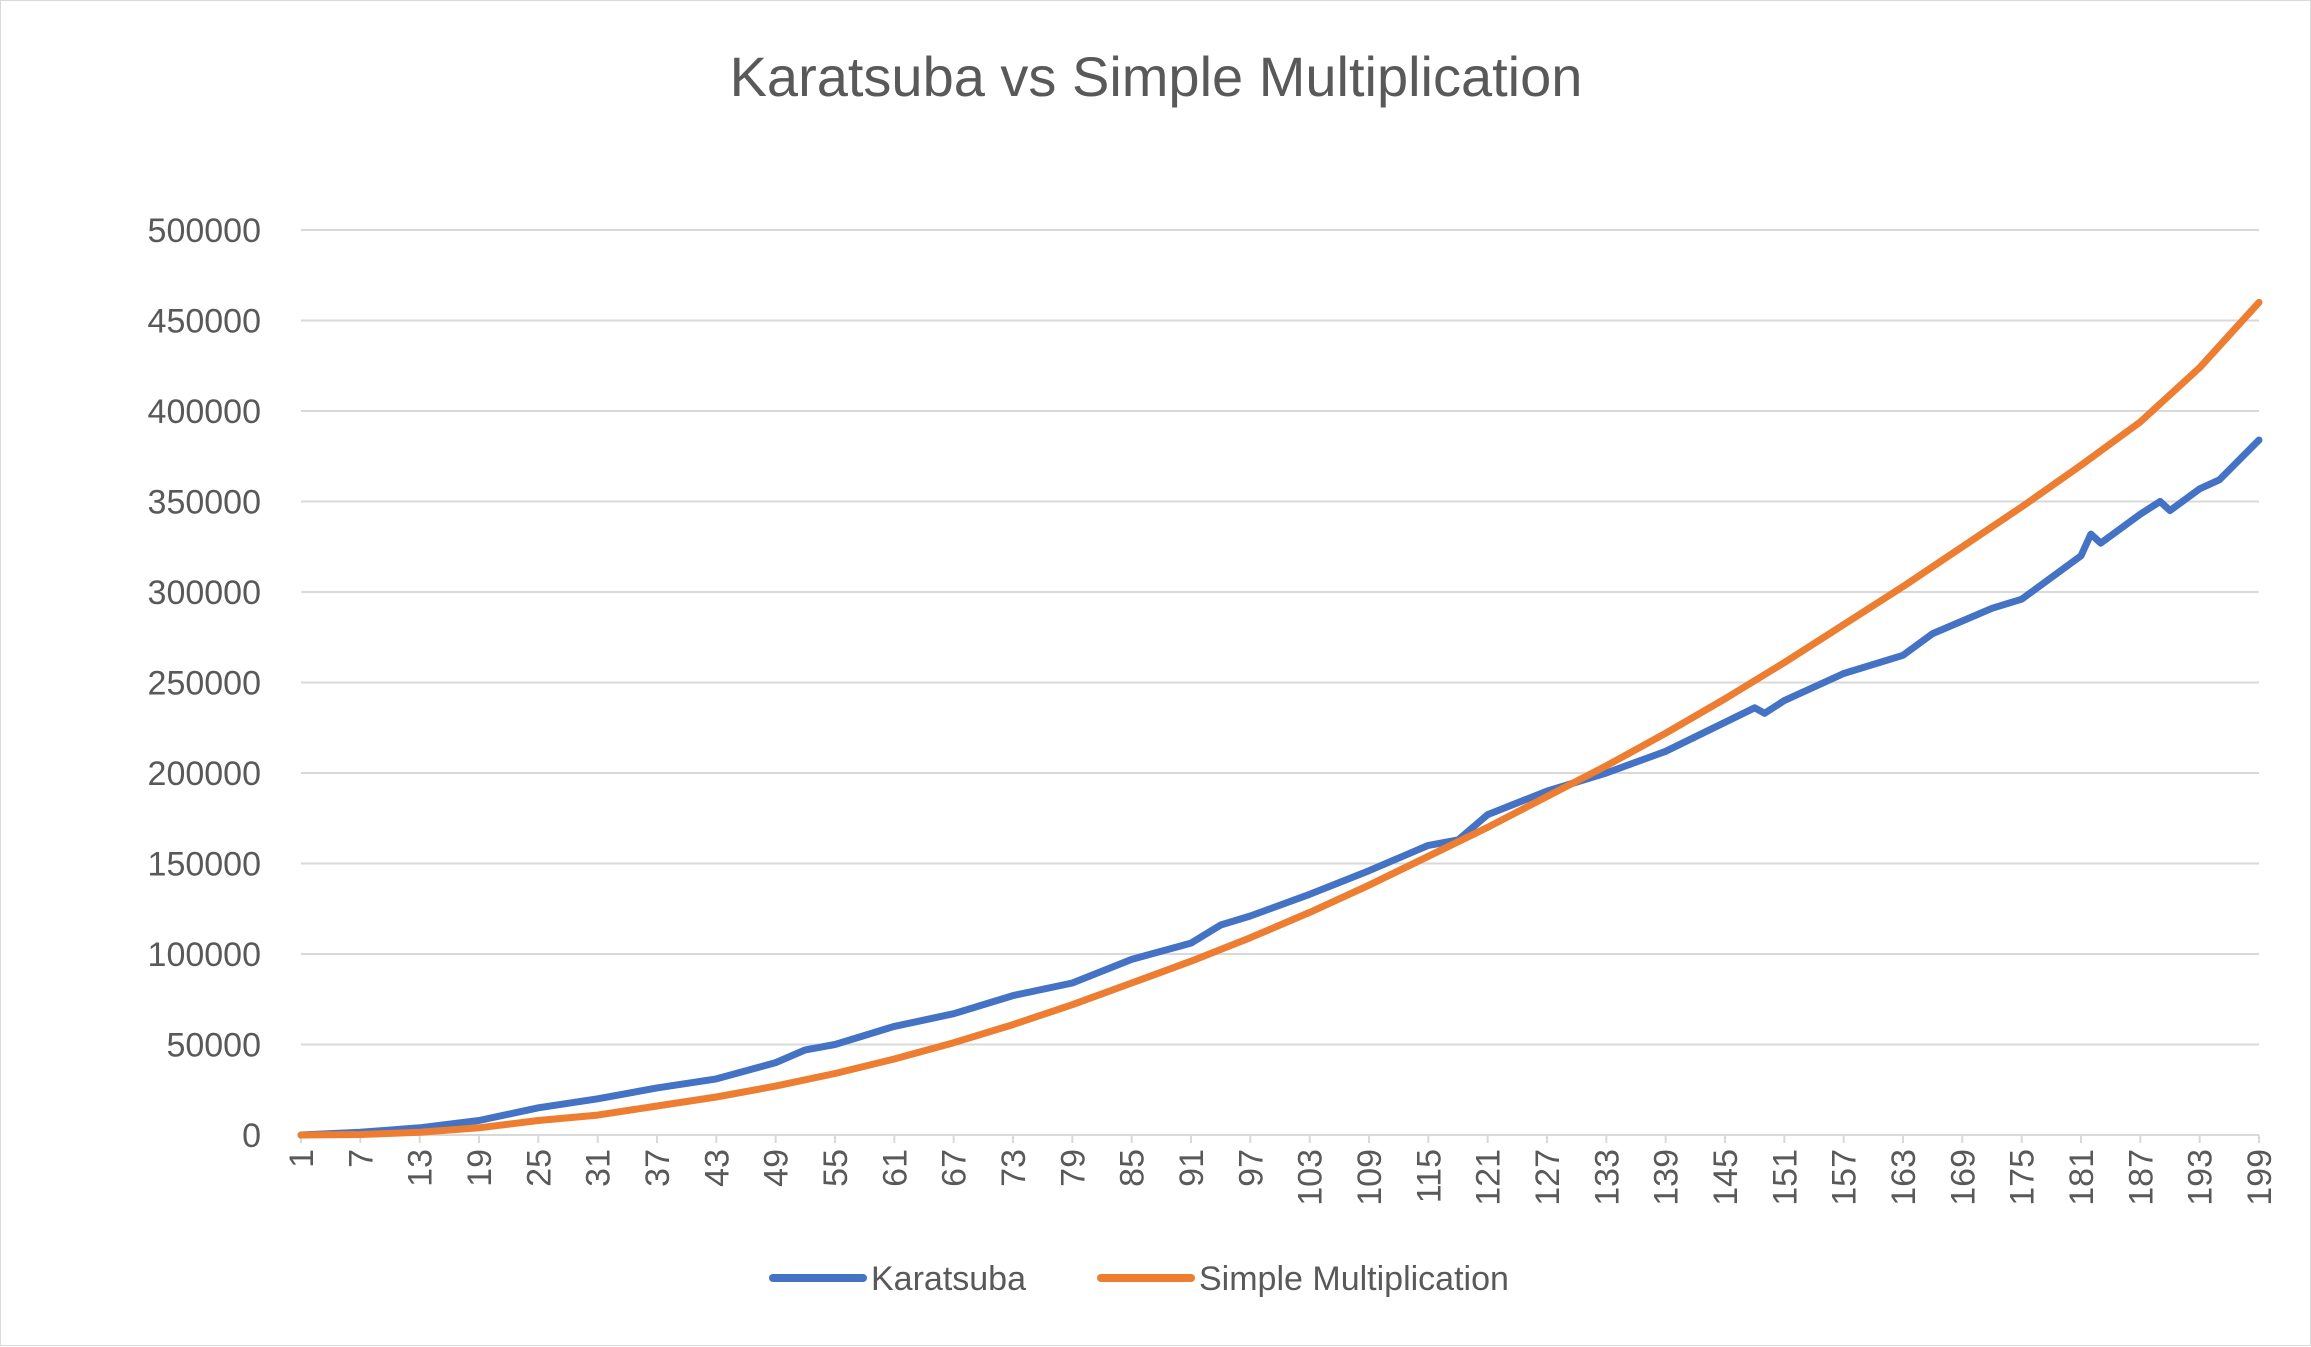 Image resolution: width=2311 pixels, height=1347 pixels. Describe the element at coordinates (658, 1168) in the screenshot. I see `x-tick-label: 37` at that location.